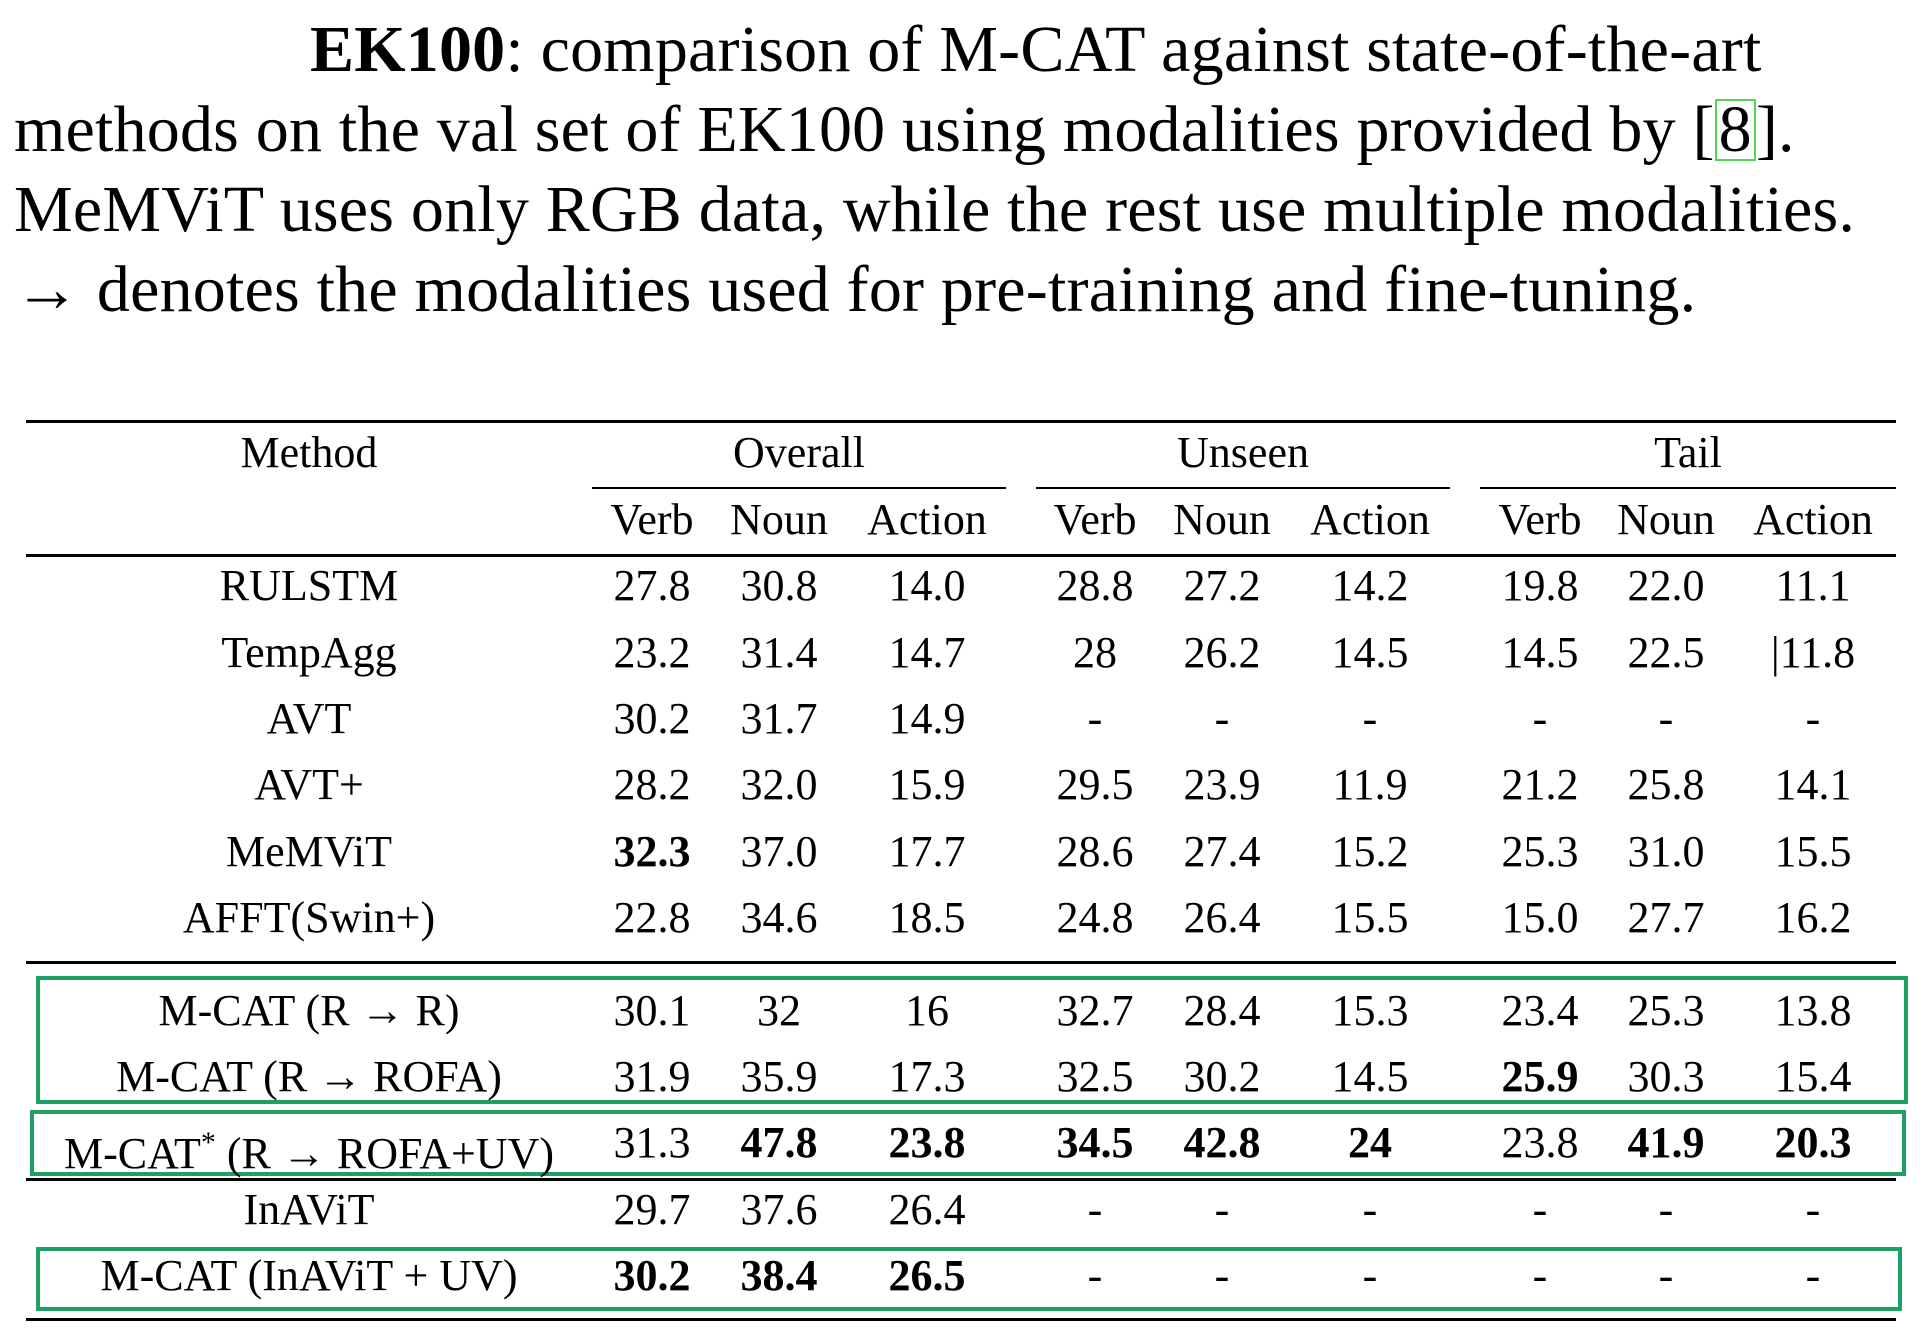 The image size is (1924, 1332). What do you see at coordinates (1243, 452) in the screenshot?
I see `group-header-unseen: Unseen` at bounding box center [1243, 452].